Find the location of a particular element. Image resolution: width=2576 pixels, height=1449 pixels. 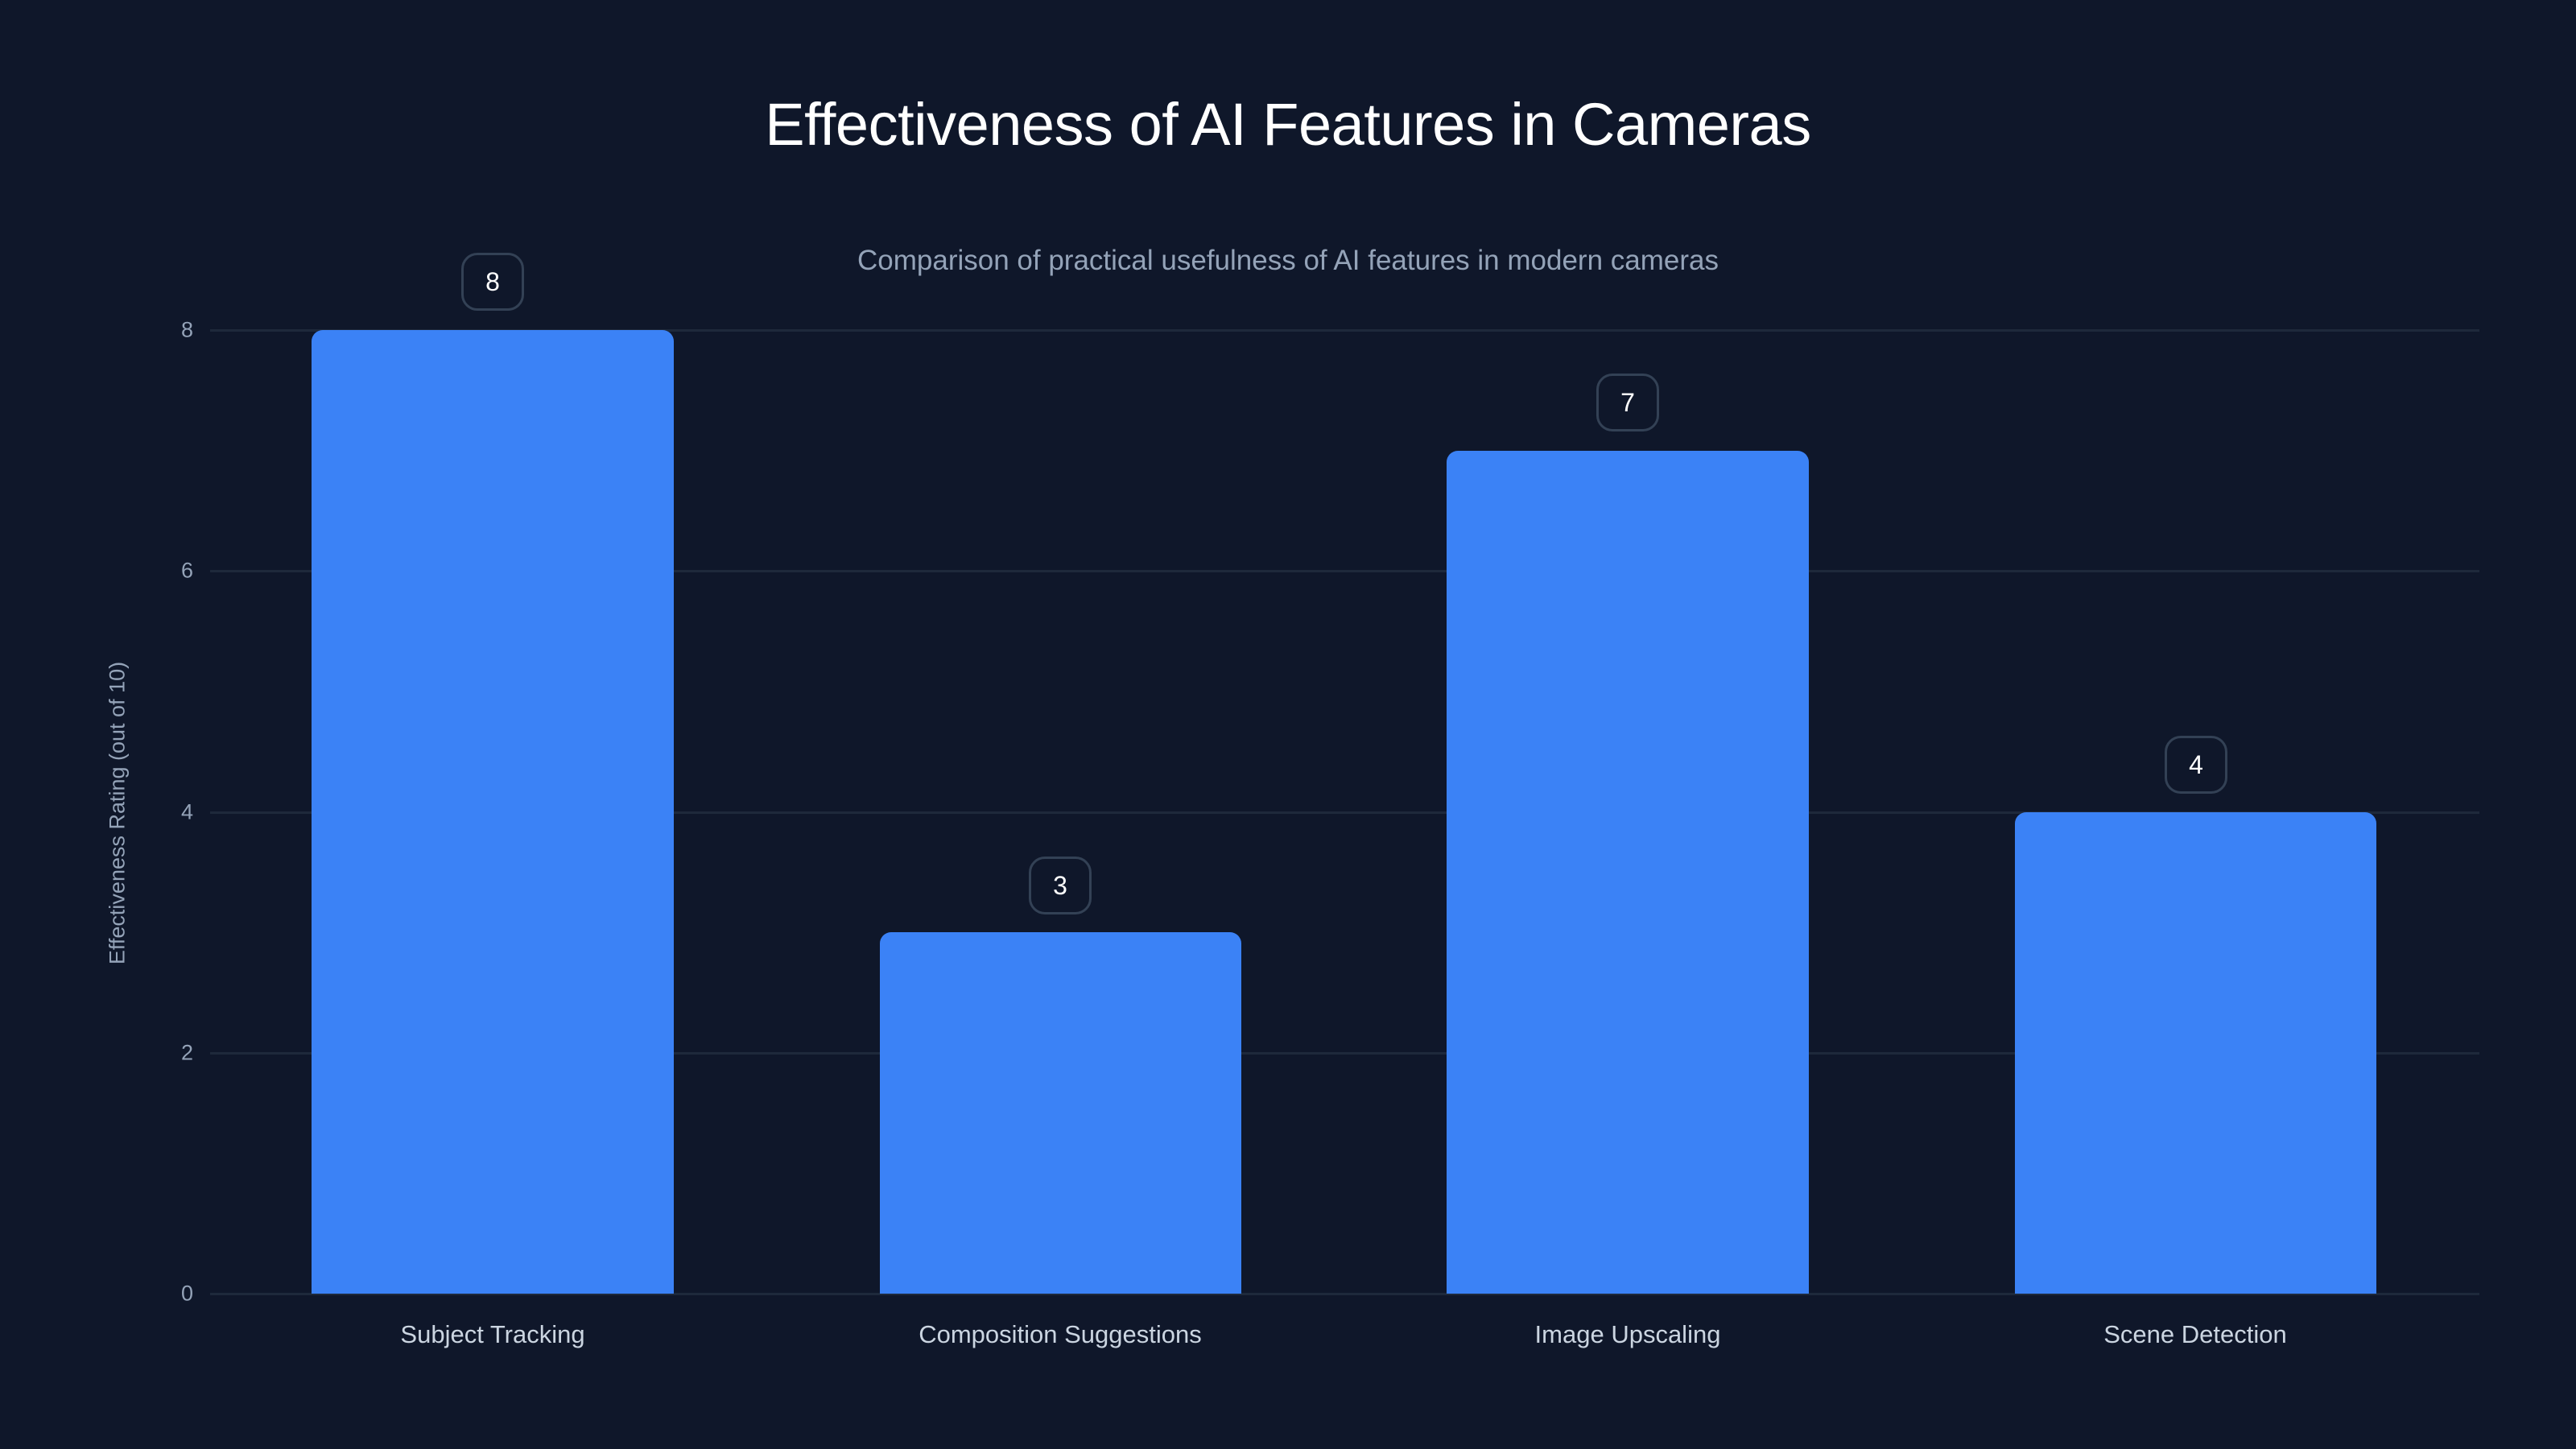

chart-title: Effectiveness of AI Features in Cameras is located at coordinates (1288, 124).